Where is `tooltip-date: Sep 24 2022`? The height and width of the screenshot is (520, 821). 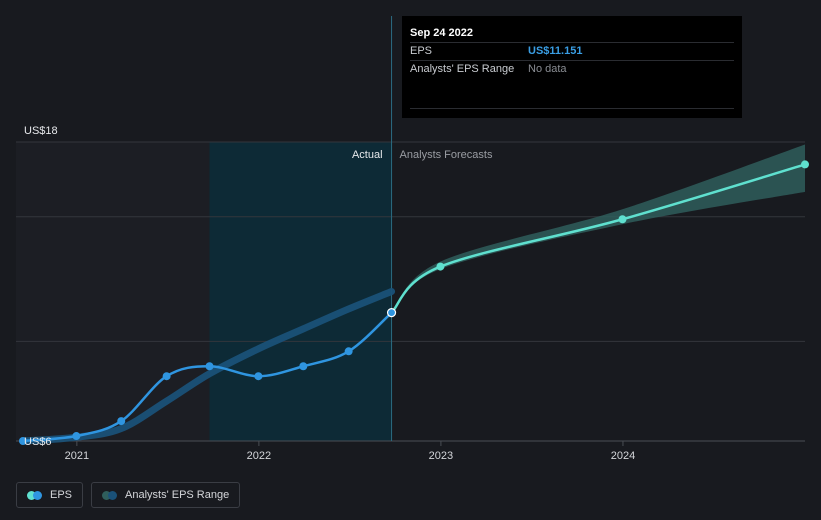
tooltip-date: Sep 24 2022 is located at coordinates (441, 33).